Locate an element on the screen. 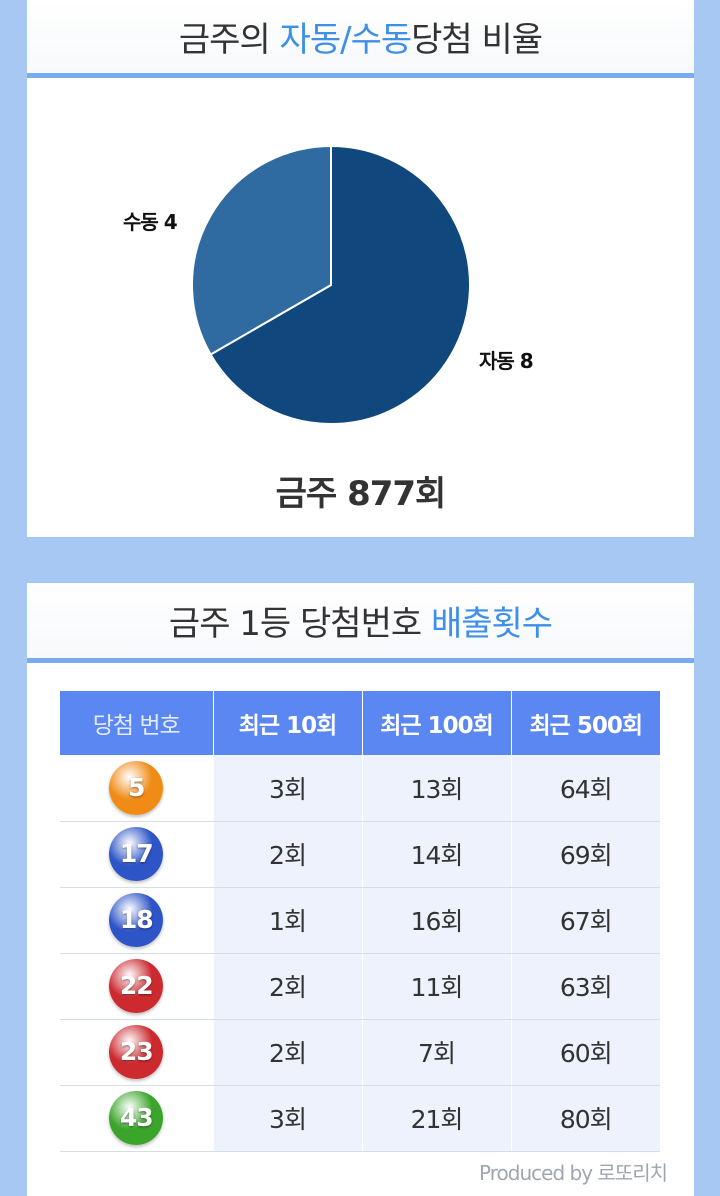 The width and height of the screenshot is (720, 1196). count-cell-recent10: 1회 is located at coordinates (287, 920).